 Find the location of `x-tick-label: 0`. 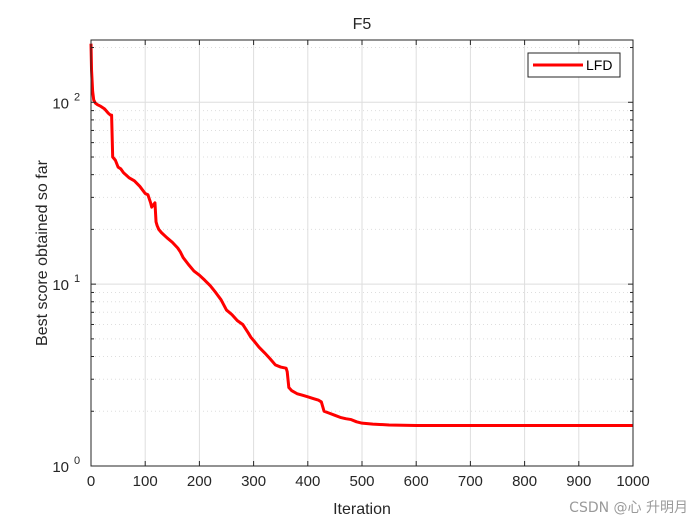

x-tick-label: 0 is located at coordinates (91, 481).